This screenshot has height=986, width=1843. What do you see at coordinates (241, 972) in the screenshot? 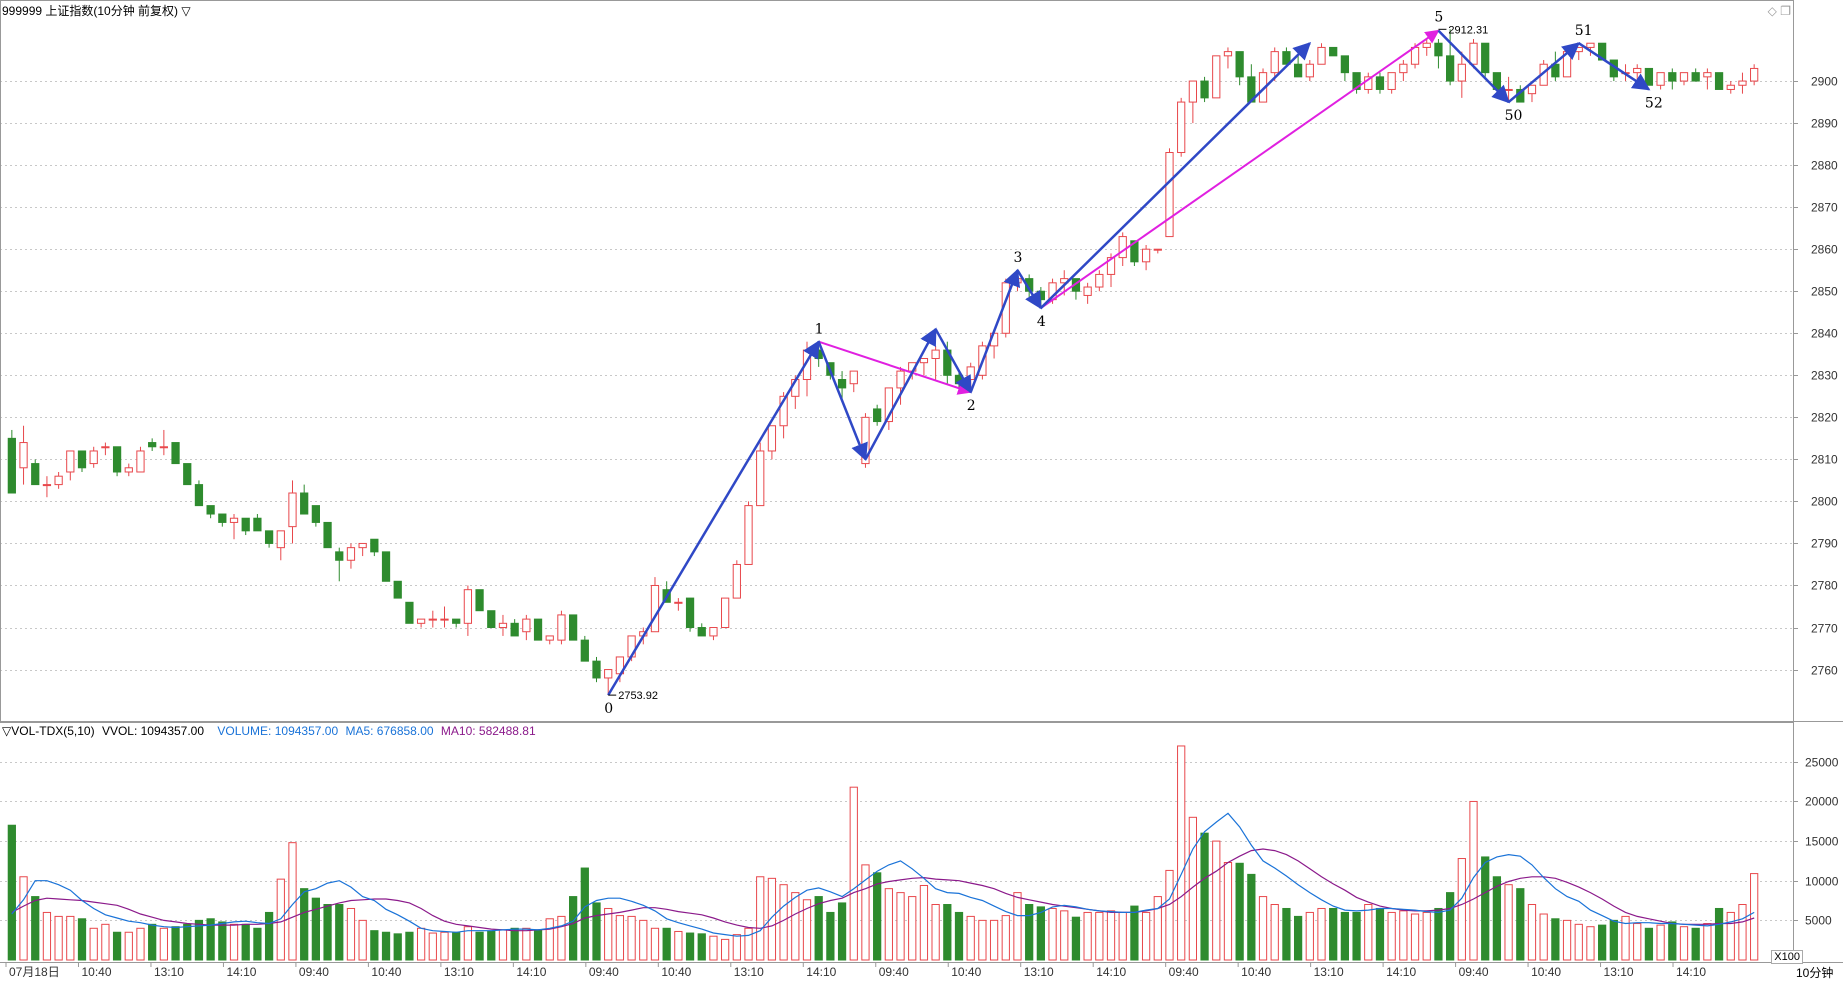
I see `time-tick-label: 14:10` at bounding box center [241, 972].